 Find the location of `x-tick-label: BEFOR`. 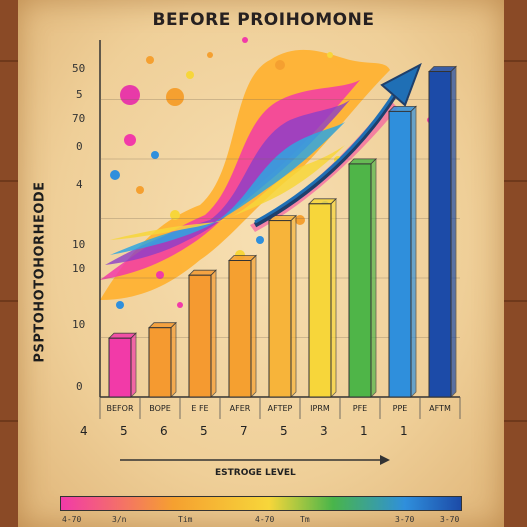

x-tick-label: BEFOR is located at coordinates (120, 408).